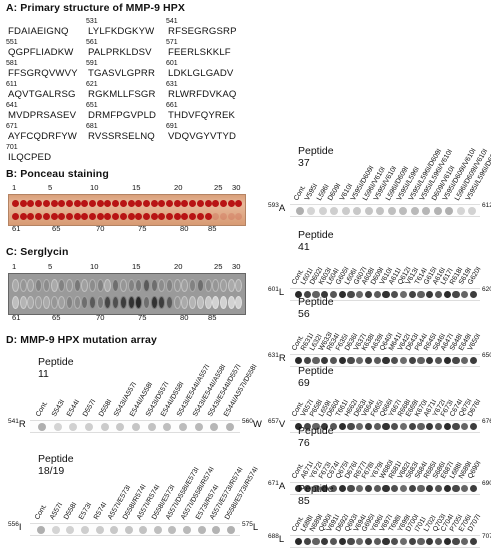 Image resolution: width=491 pixels, height=550 pixels. What do you see at coordinates (276, 292) in the screenshot?
I see `peptide-p41-start: 601L` at bounding box center [276, 292].